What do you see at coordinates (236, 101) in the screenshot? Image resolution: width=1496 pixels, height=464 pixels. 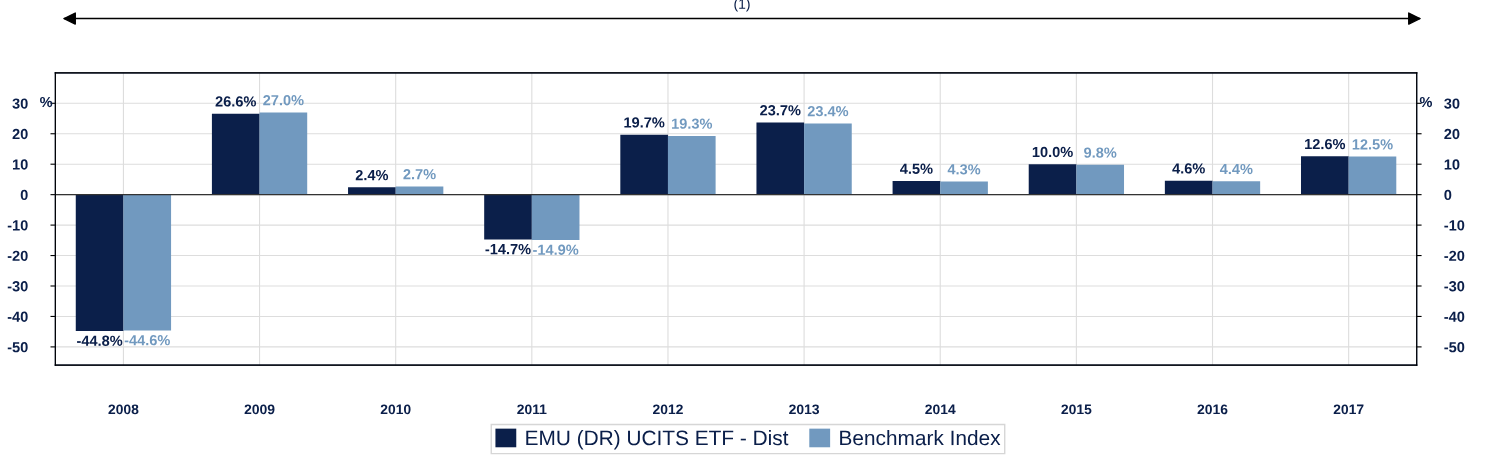 I see `data-label: 26.6%` at bounding box center [236, 101].